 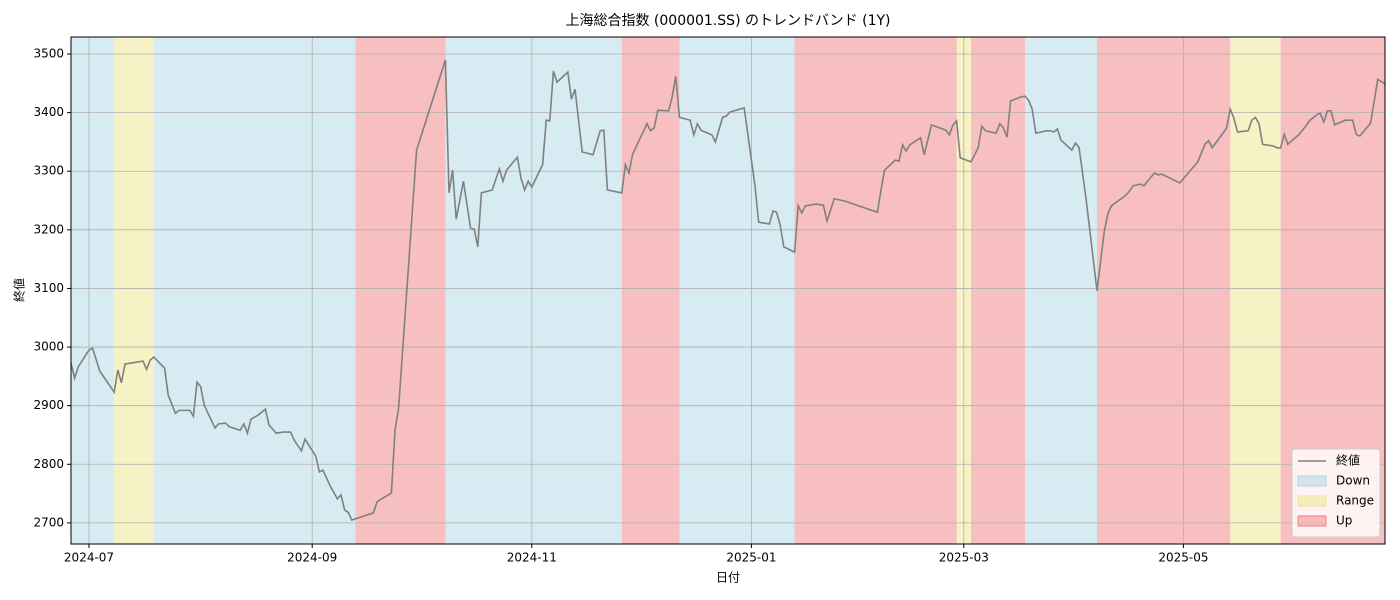 I want to click on x-tick-label: 2024-11, so click(x=532, y=558).